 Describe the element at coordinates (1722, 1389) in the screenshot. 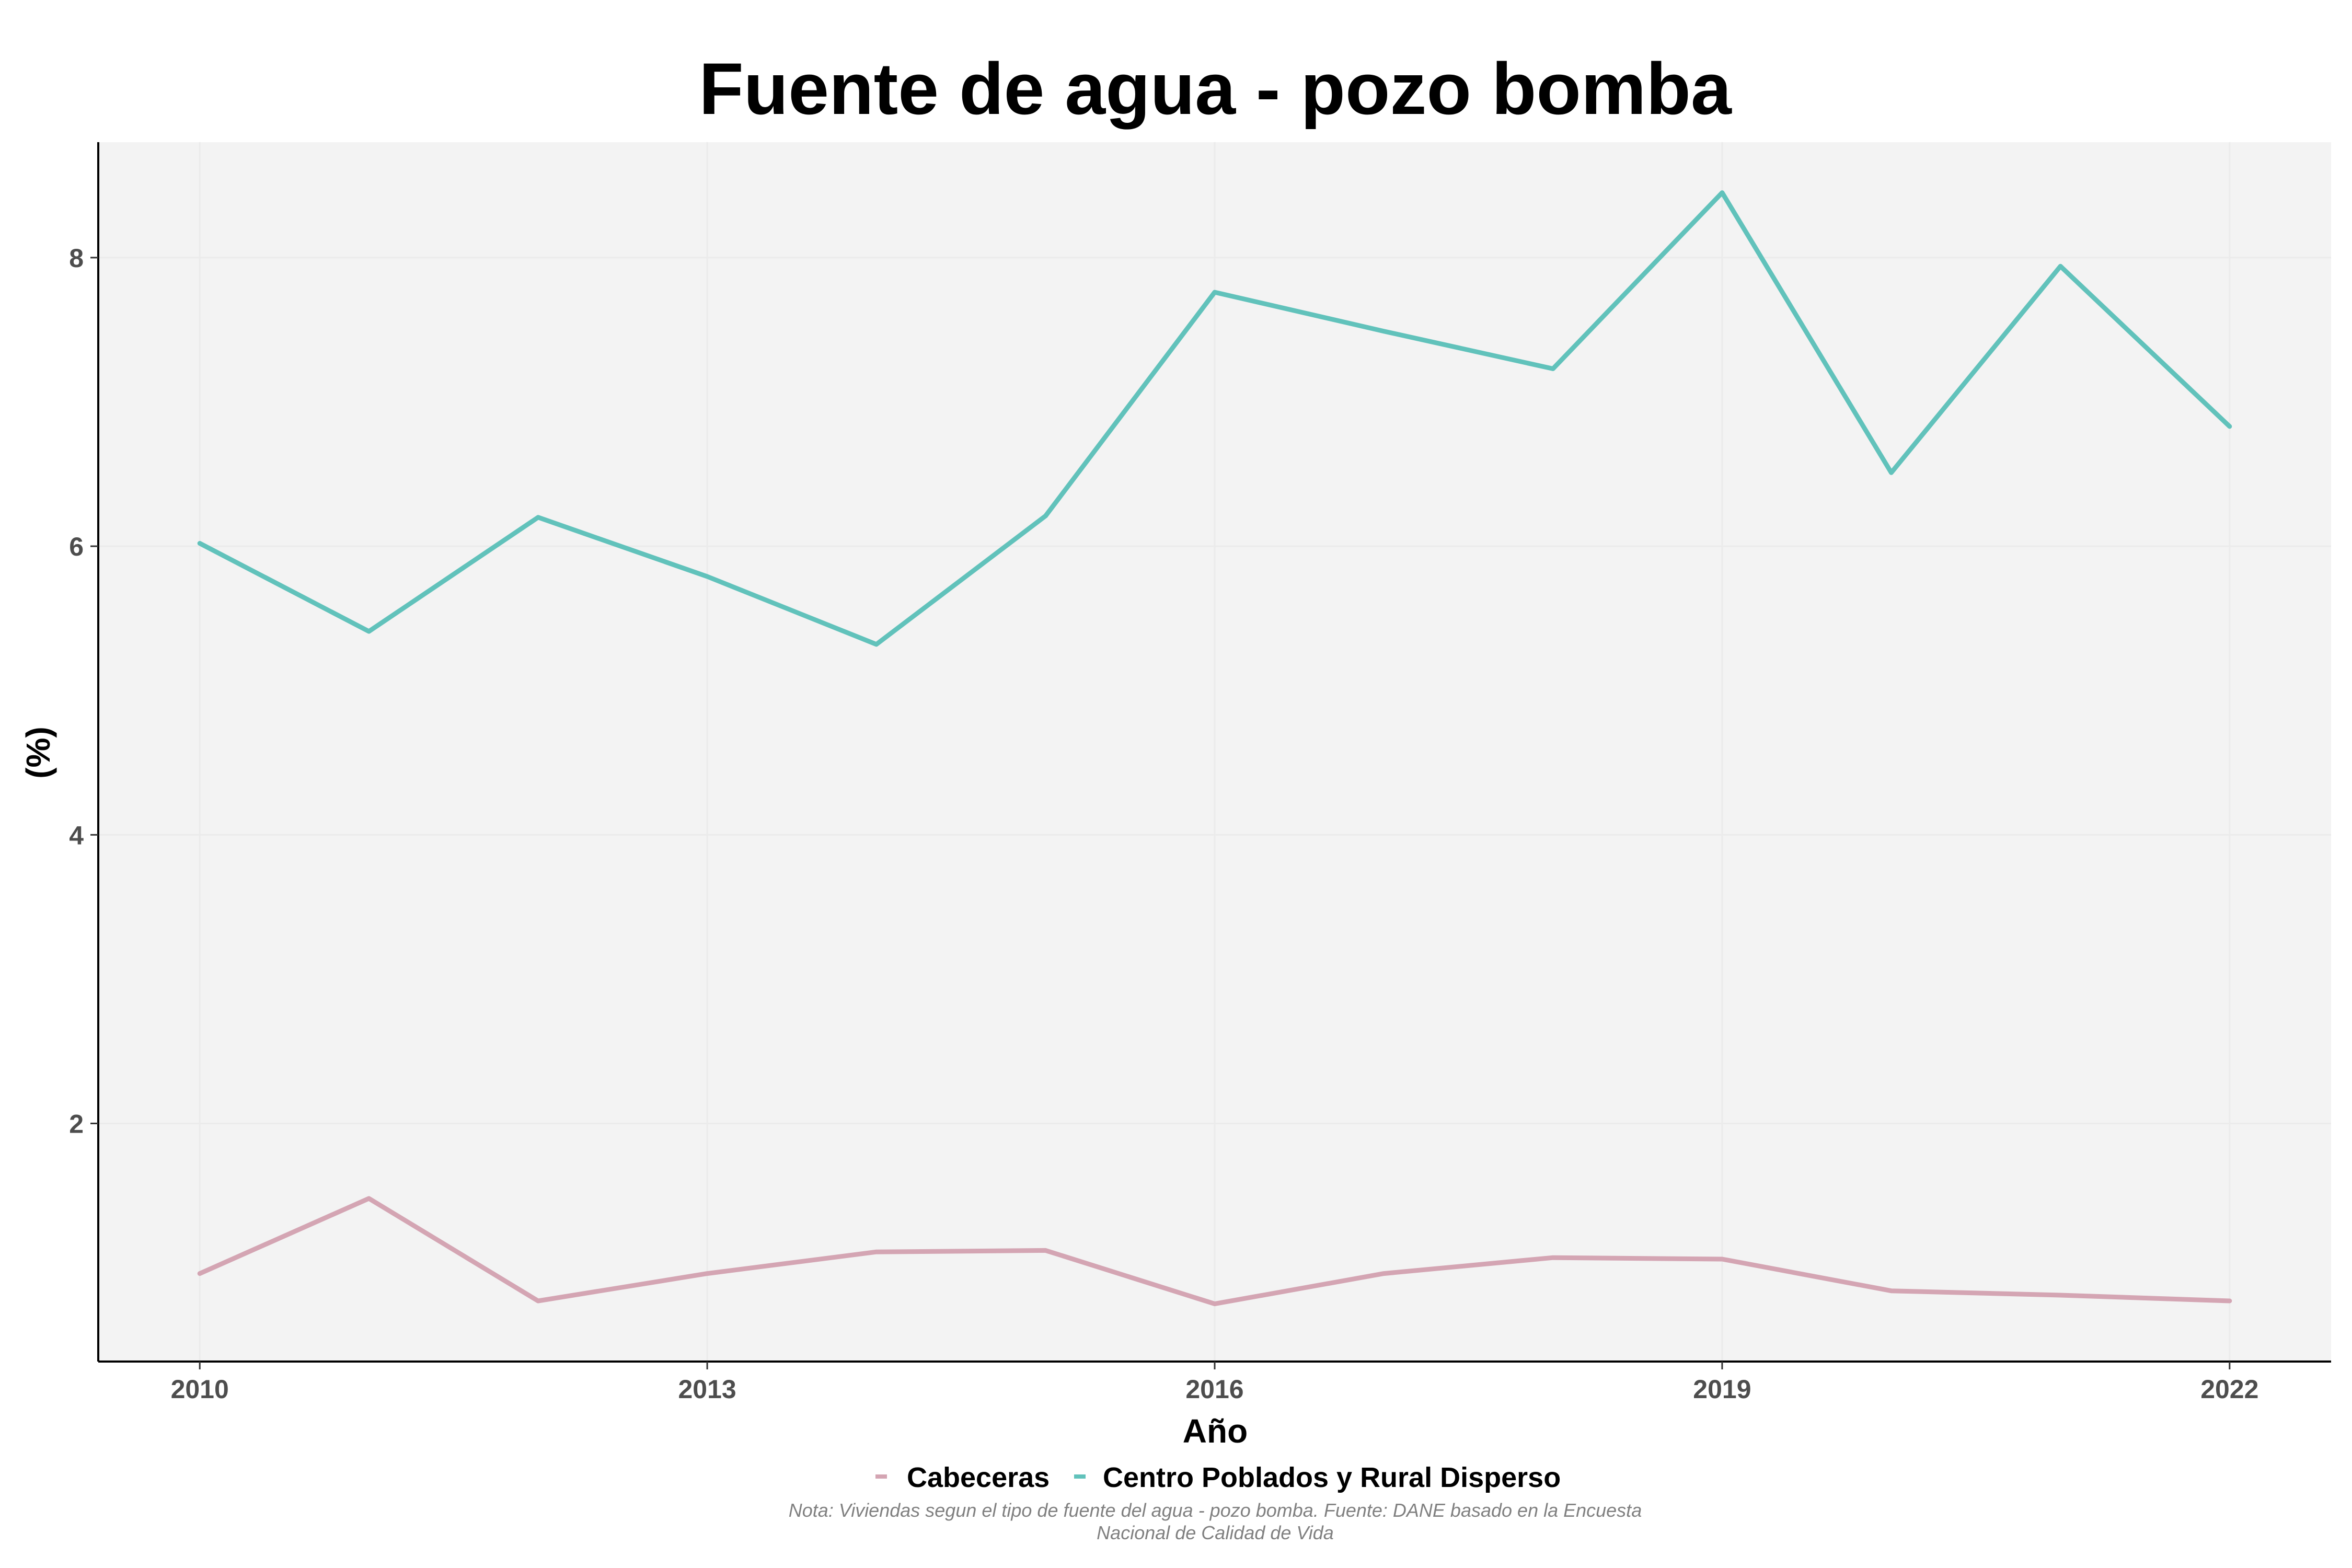

I see `x-tick-label: 2019` at that location.